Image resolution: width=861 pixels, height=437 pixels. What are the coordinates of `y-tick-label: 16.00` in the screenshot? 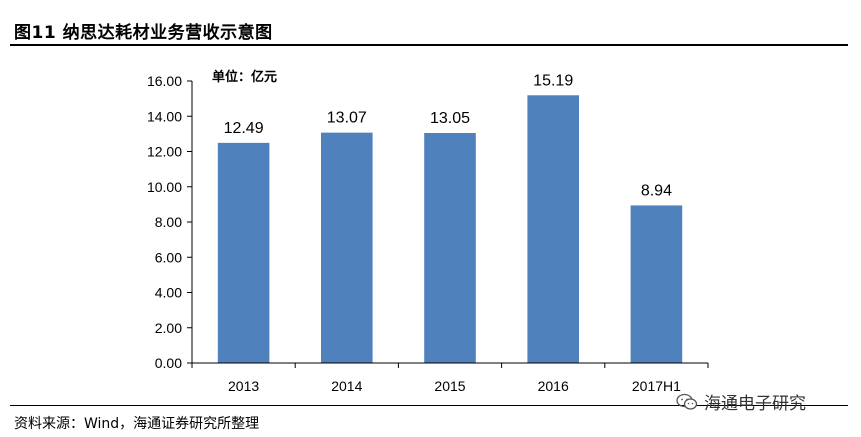 It's located at (164, 81).